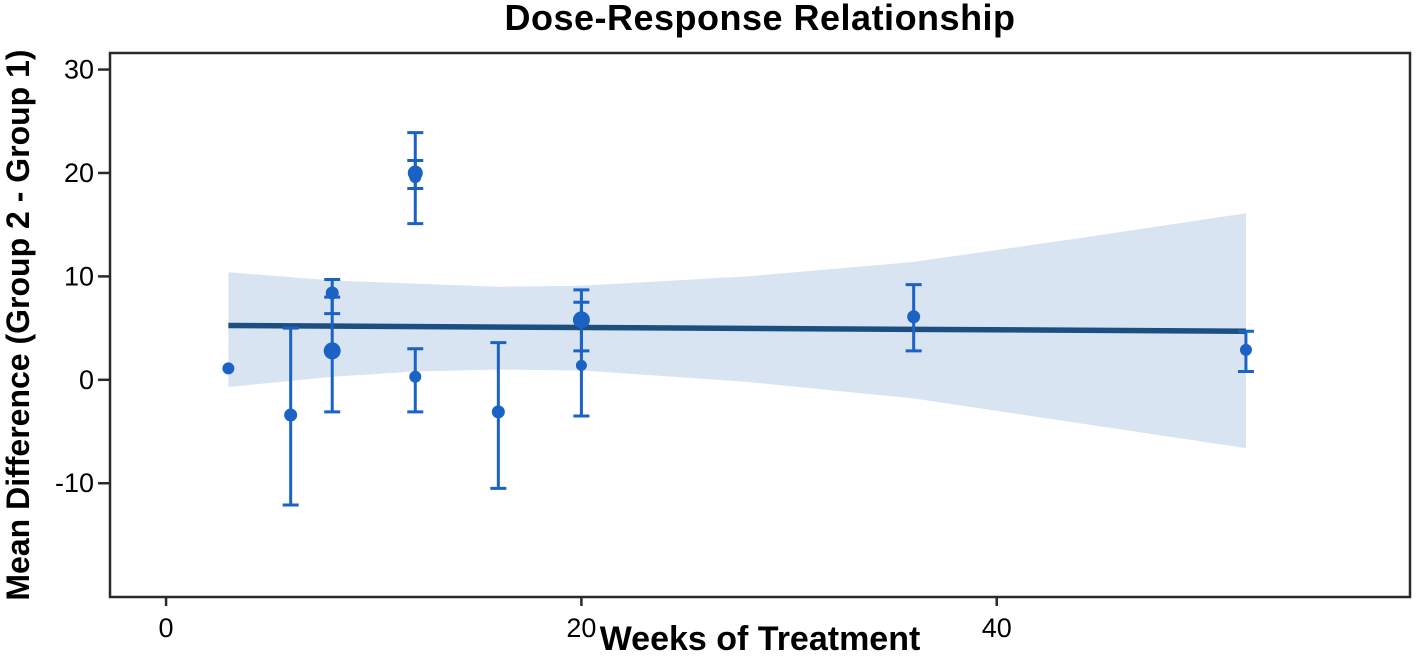 The image size is (1417, 660). What do you see at coordinates (166, 628) in the screenshot?
I see `x-tick-label: 0` at bounding box center [166, 628].